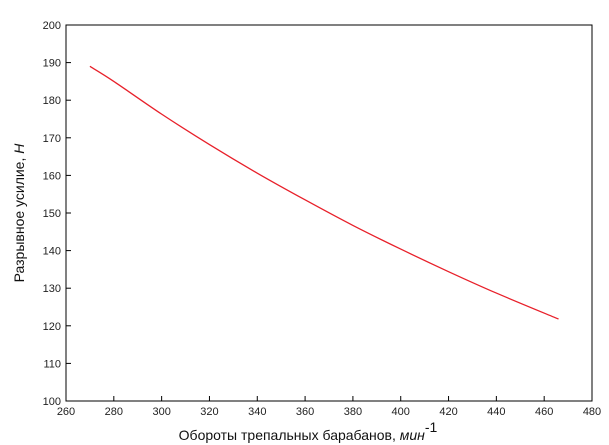 This screenshot has width=609, height=445. I want to click on y-tick-label: 160, so click(52, 176).